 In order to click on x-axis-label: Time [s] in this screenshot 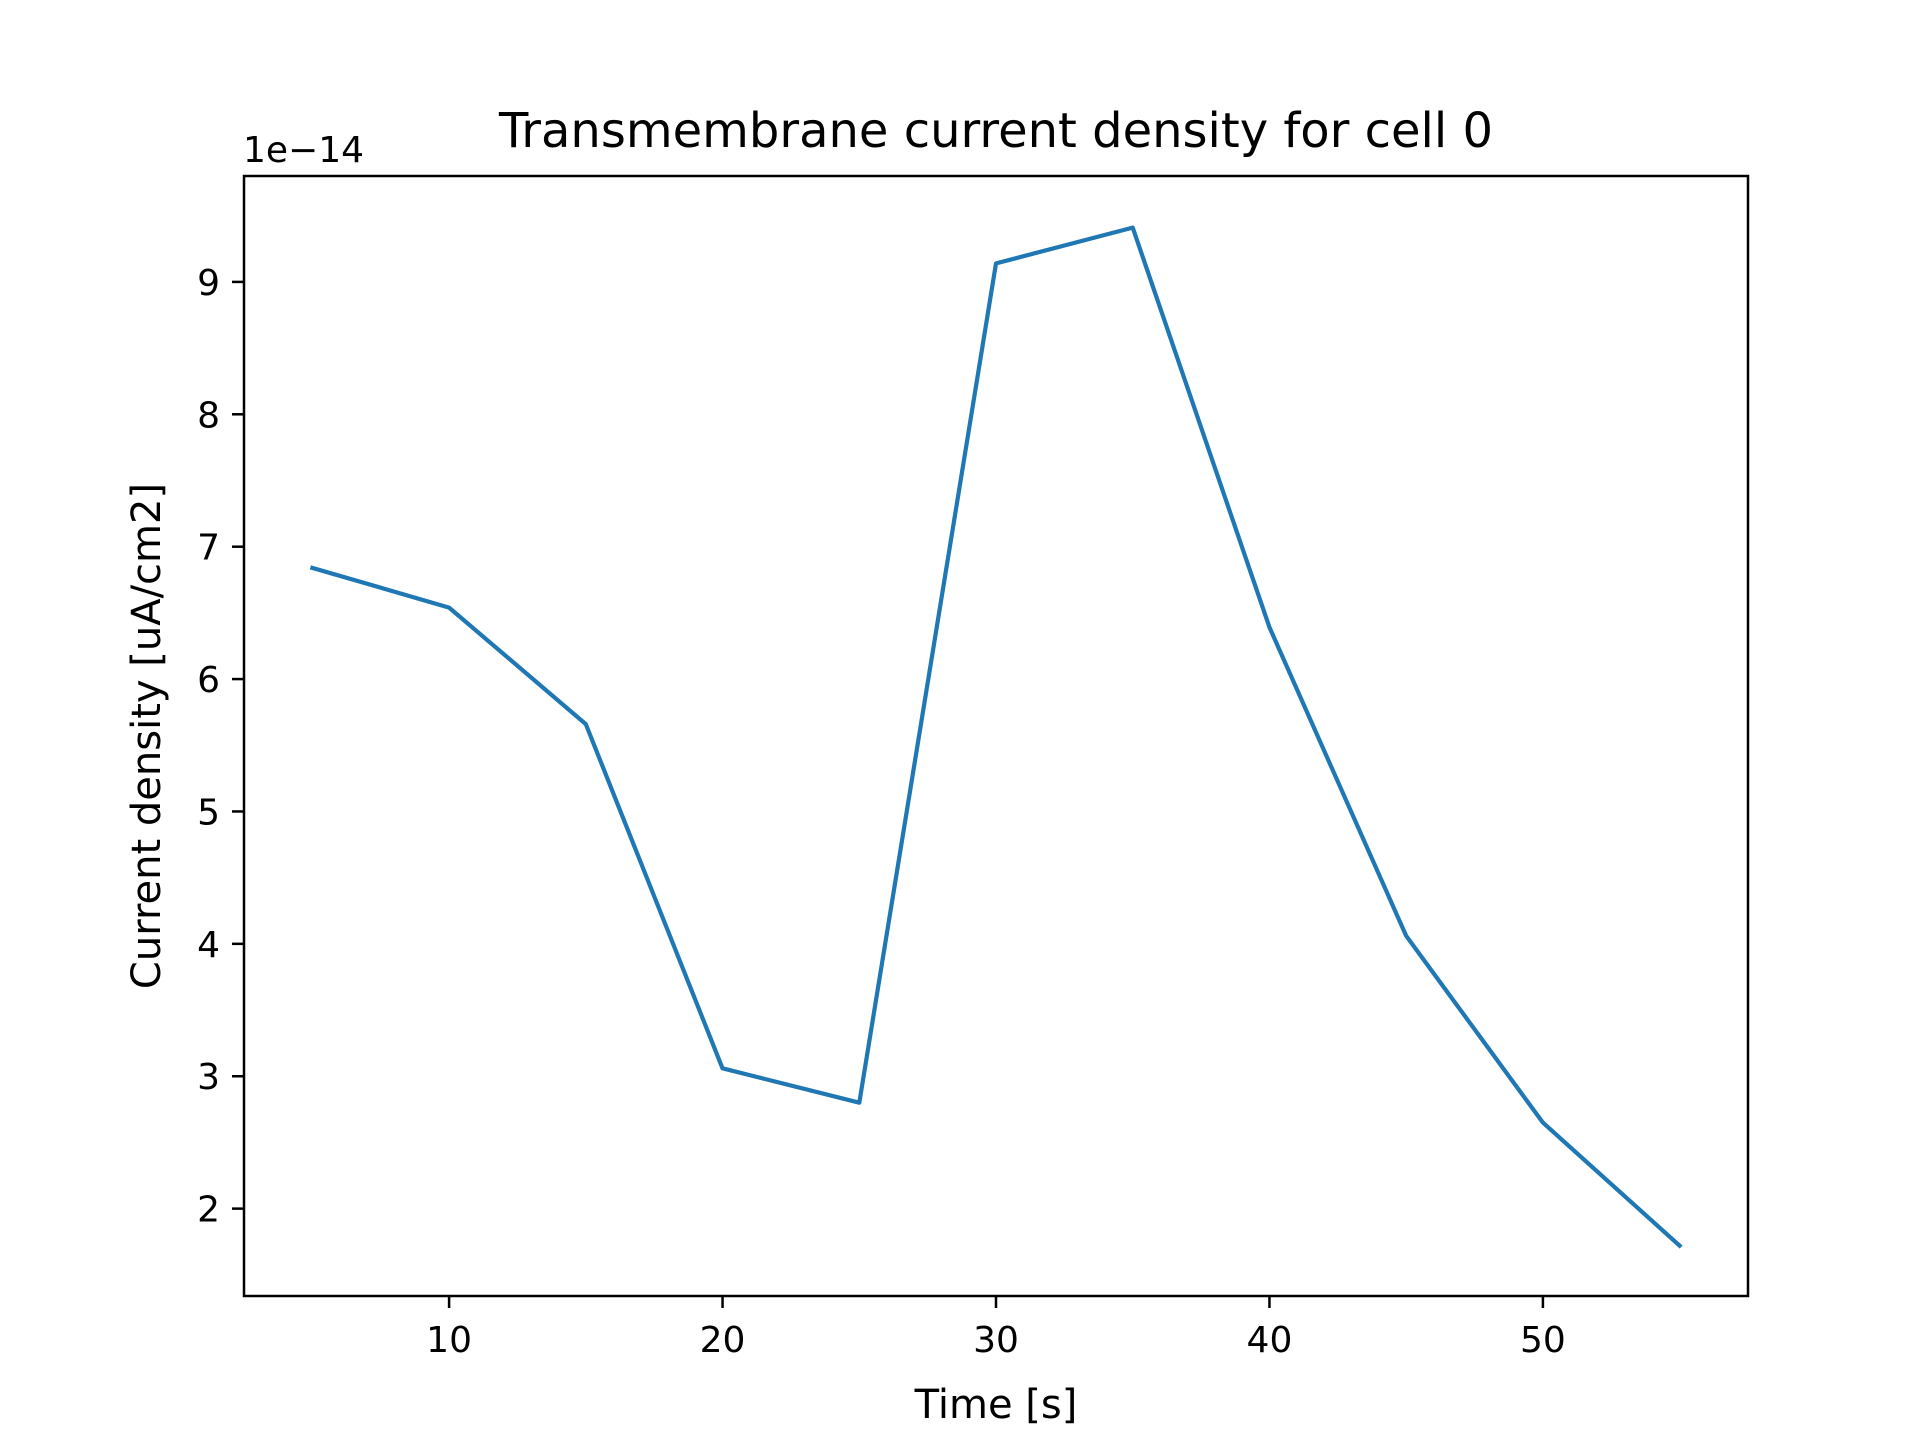, I will do `click(996, 1405)`.